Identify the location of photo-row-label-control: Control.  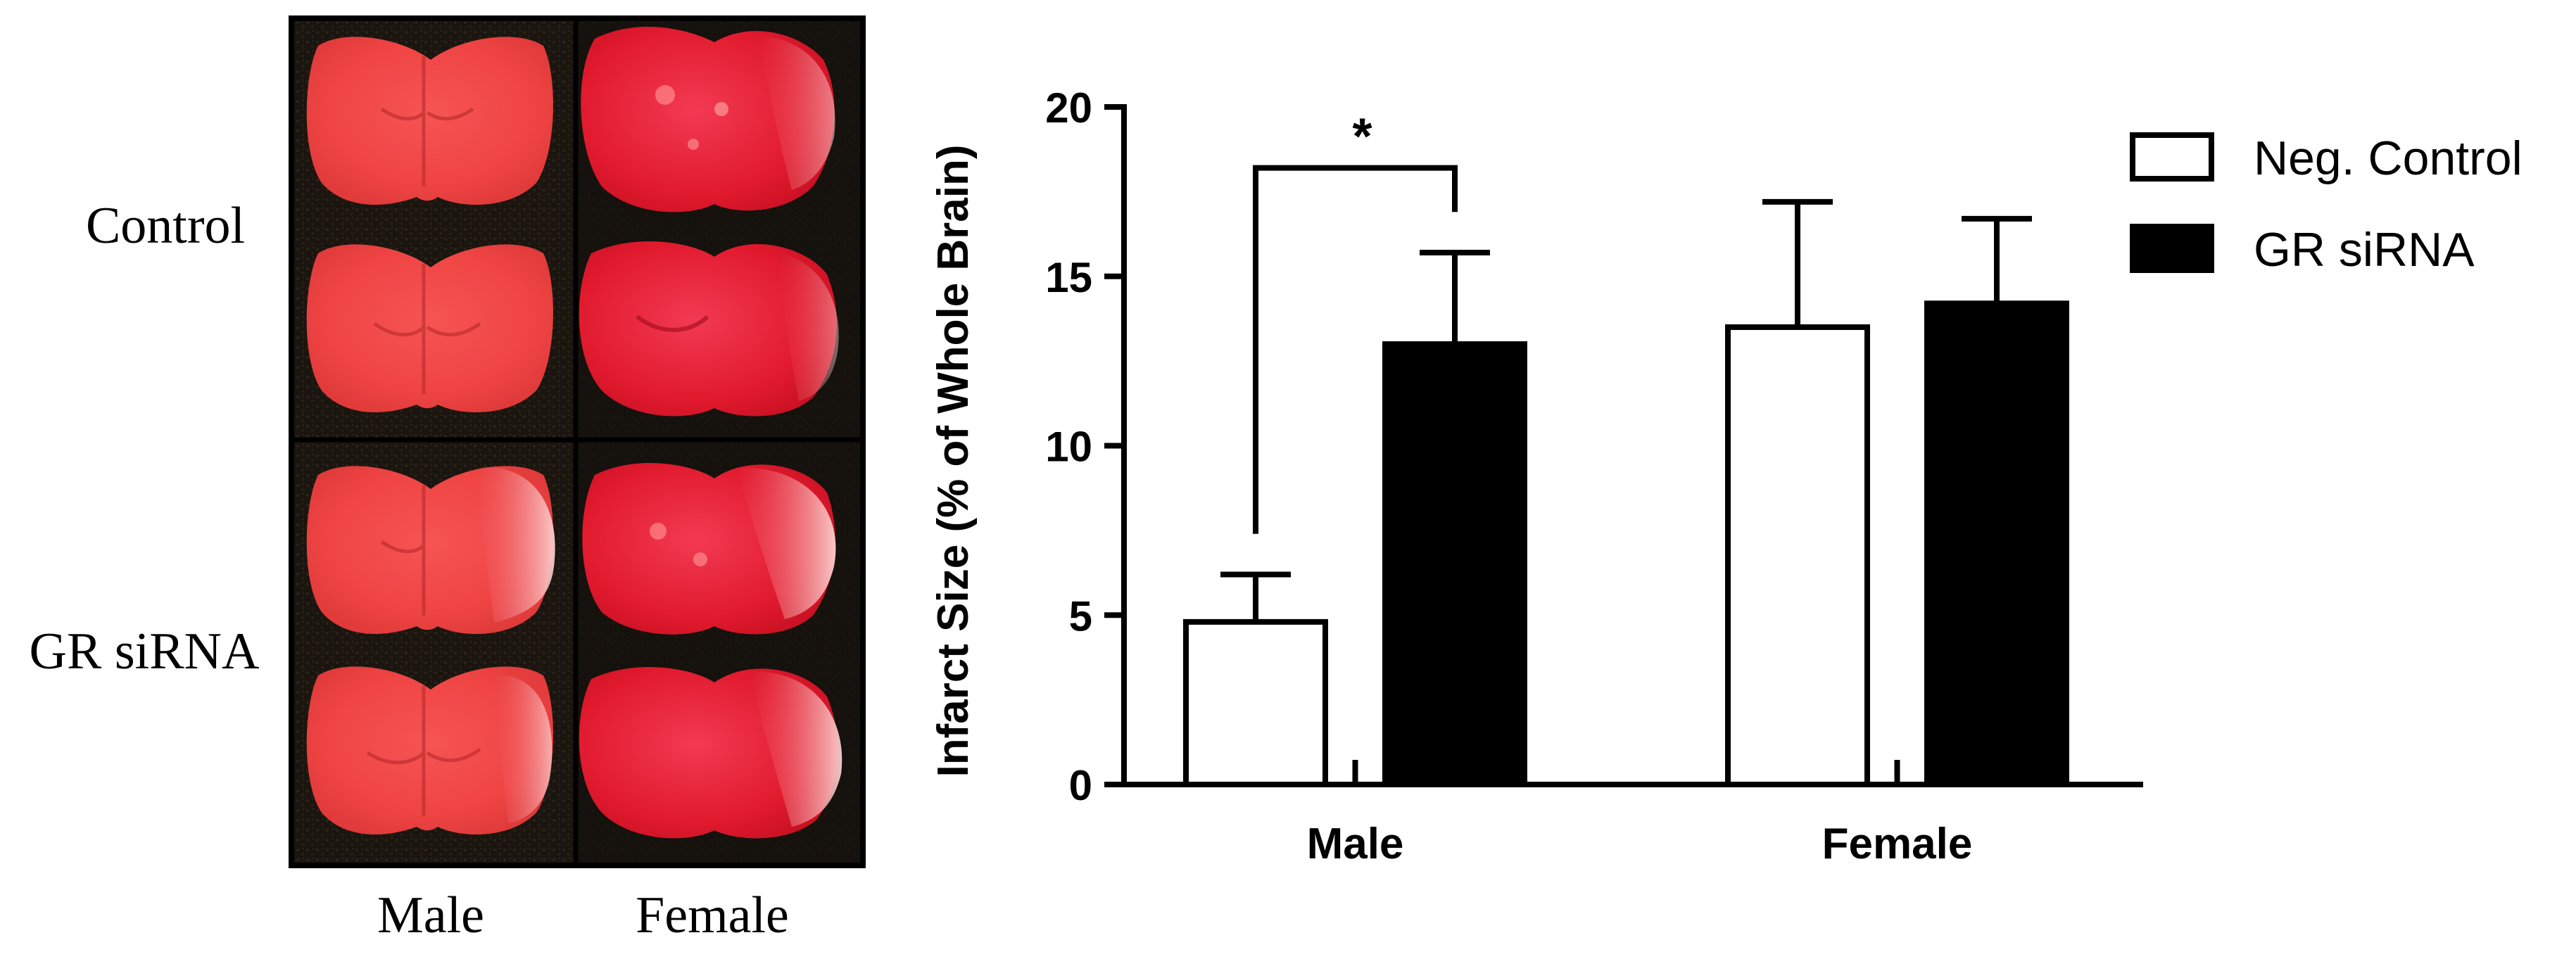
(165, 226).